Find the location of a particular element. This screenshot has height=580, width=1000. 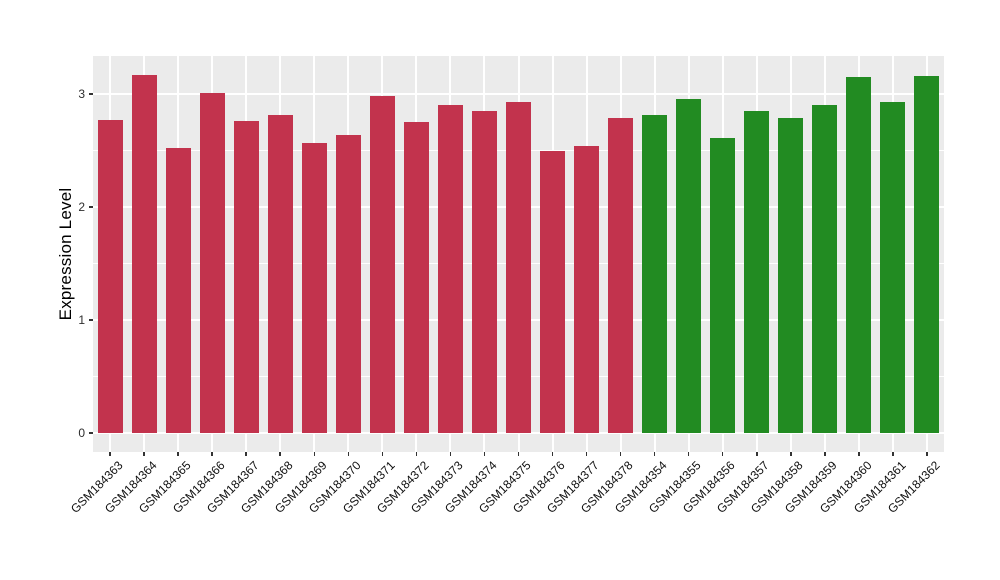

bar-GSM184358 is located at coordinates (791, 275).